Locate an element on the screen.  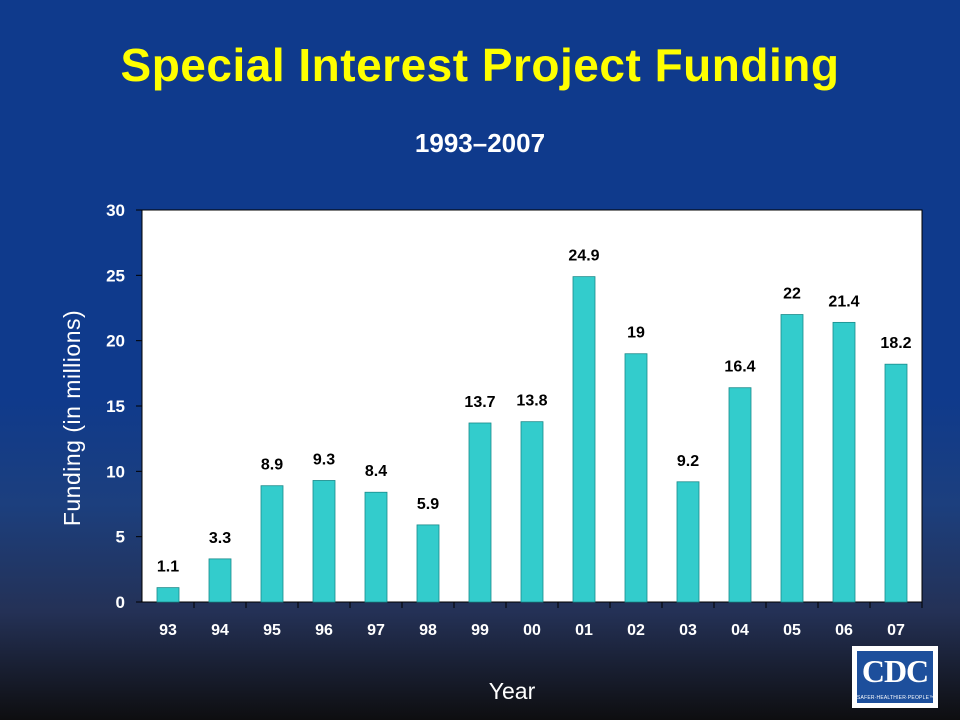
x-tick-label: 96 is located at coordinates (324, 630).